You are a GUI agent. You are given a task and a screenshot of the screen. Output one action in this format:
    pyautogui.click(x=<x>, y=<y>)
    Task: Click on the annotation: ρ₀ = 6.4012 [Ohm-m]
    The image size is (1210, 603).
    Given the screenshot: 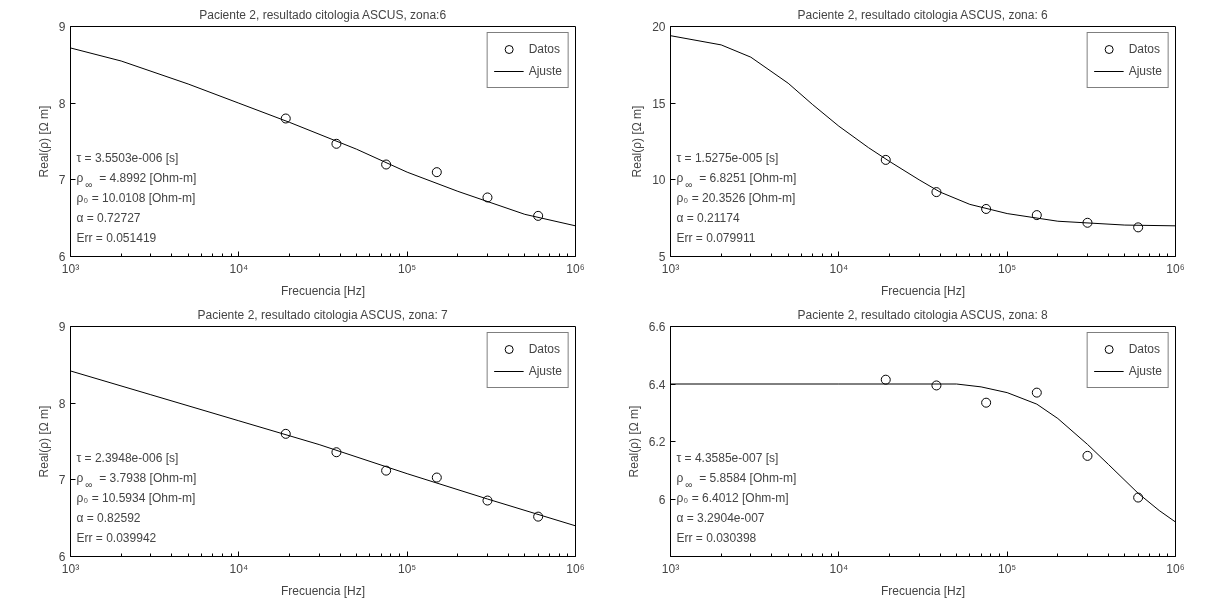 What is the action you would take?
    pyautogui.click(x=732, y=497)
    